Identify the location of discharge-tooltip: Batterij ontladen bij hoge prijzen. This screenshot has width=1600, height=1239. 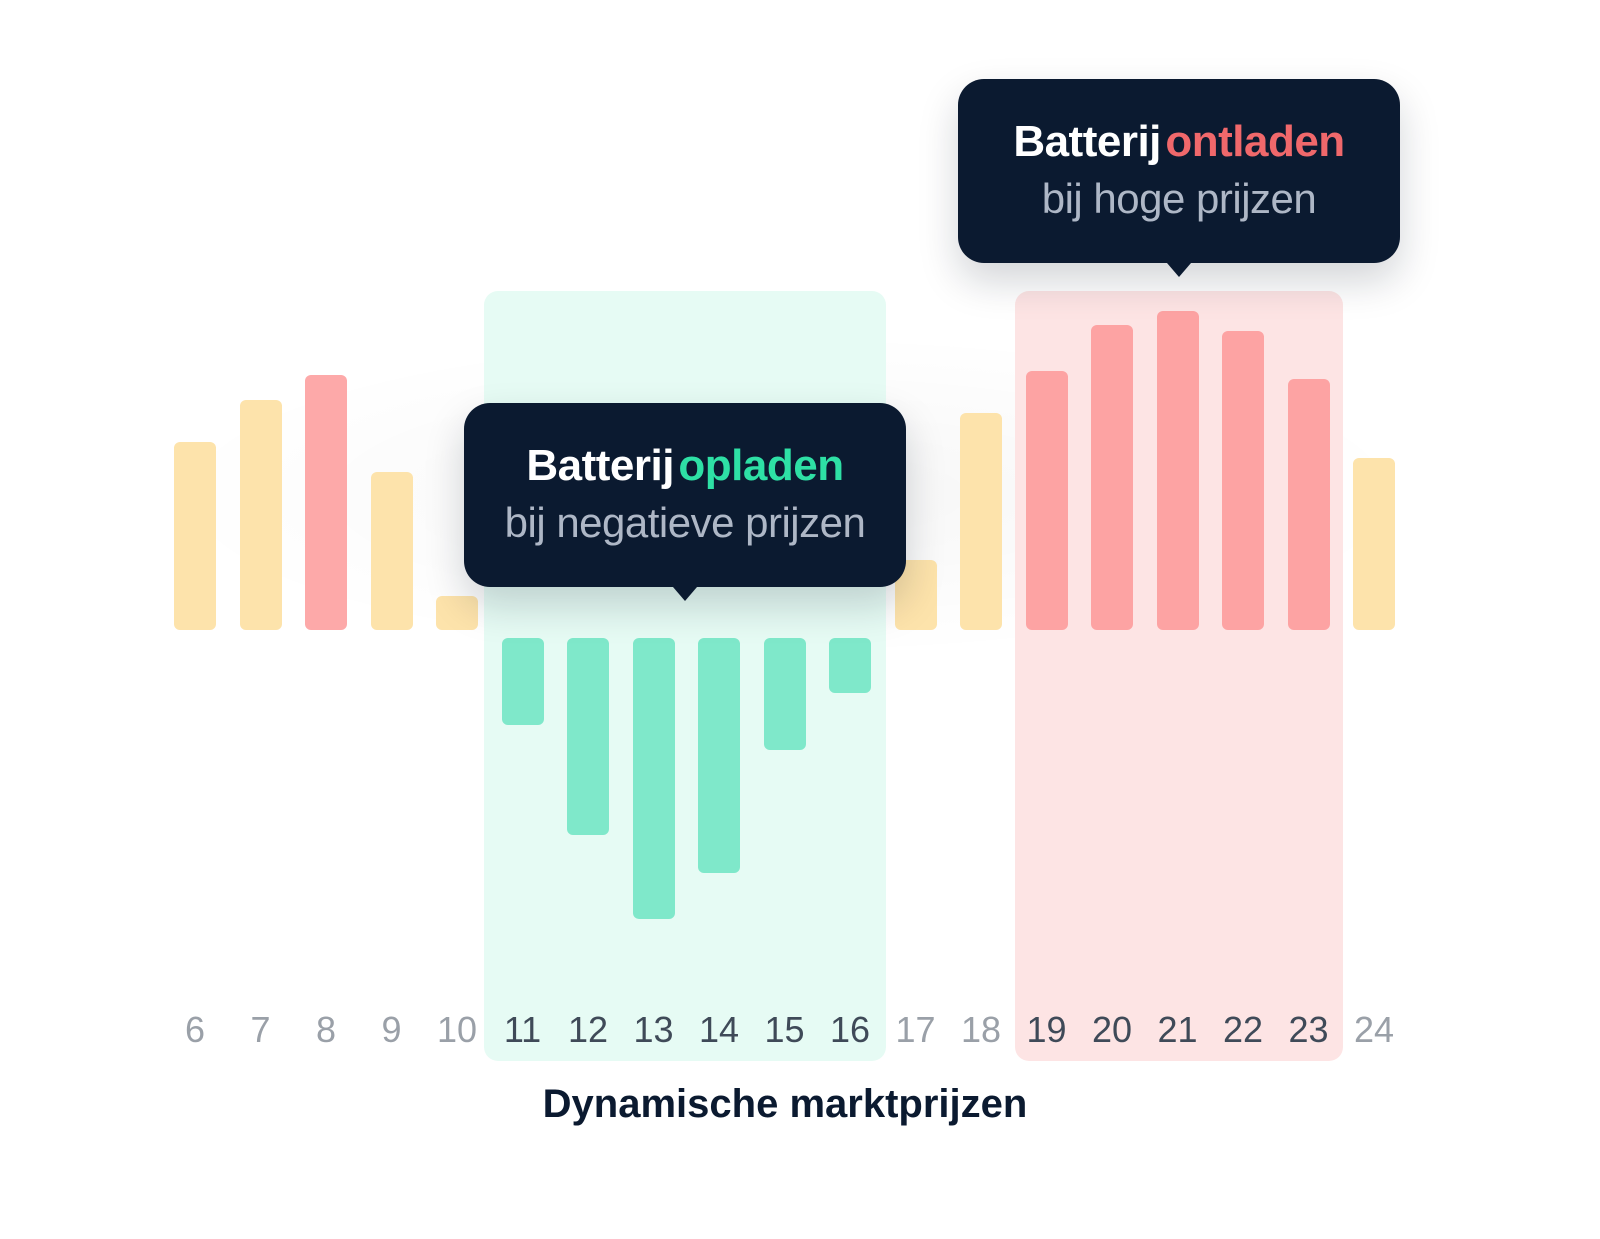
(1179, 178).